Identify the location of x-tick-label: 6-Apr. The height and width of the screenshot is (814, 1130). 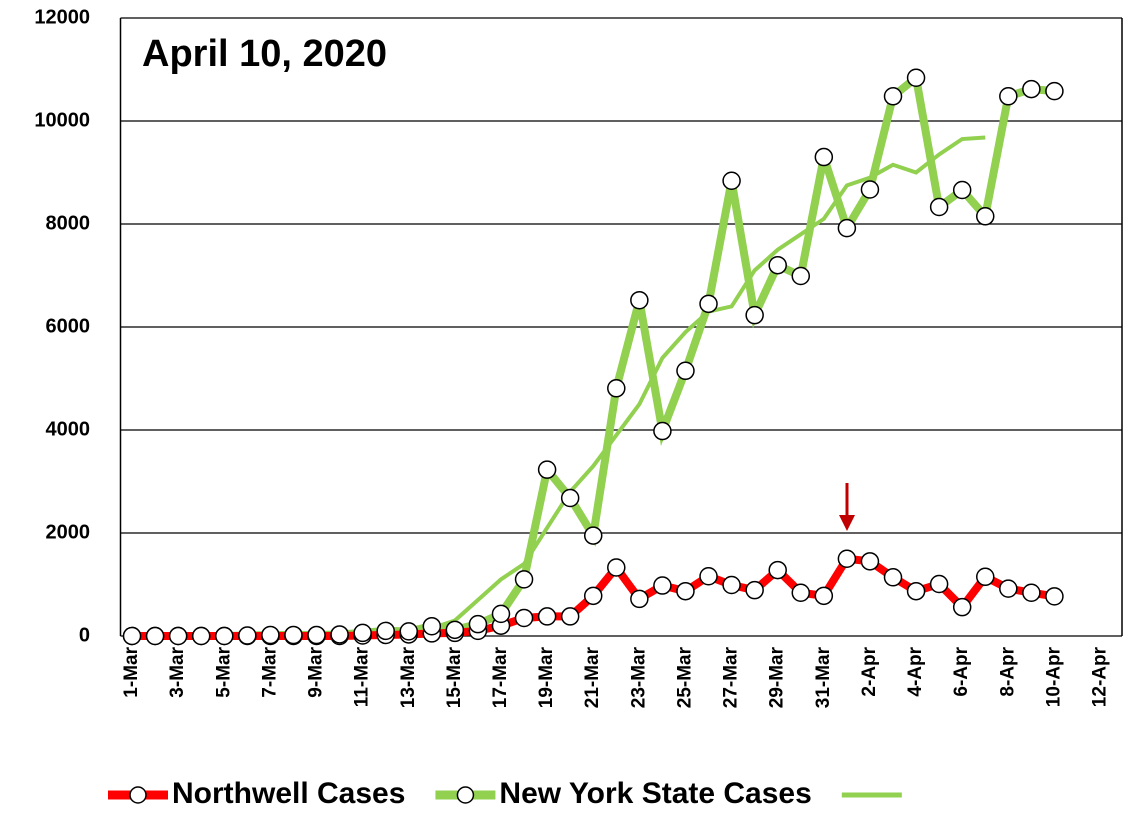
(961, 671).